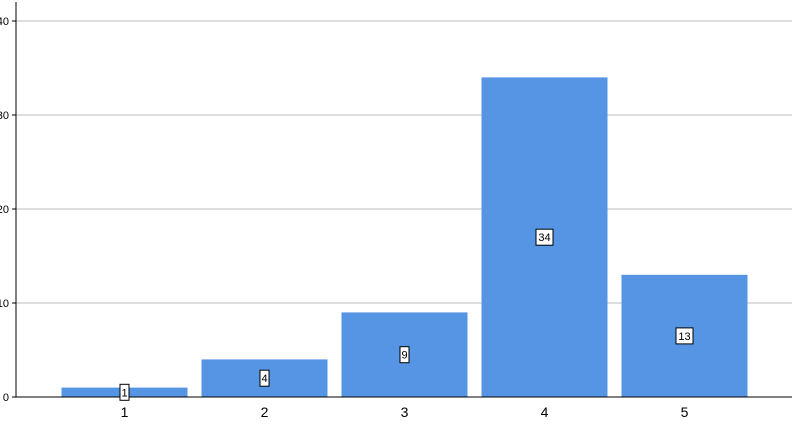 The image size is (807, 432). I want to click on y-tick-label: 20, so click(4, 210).